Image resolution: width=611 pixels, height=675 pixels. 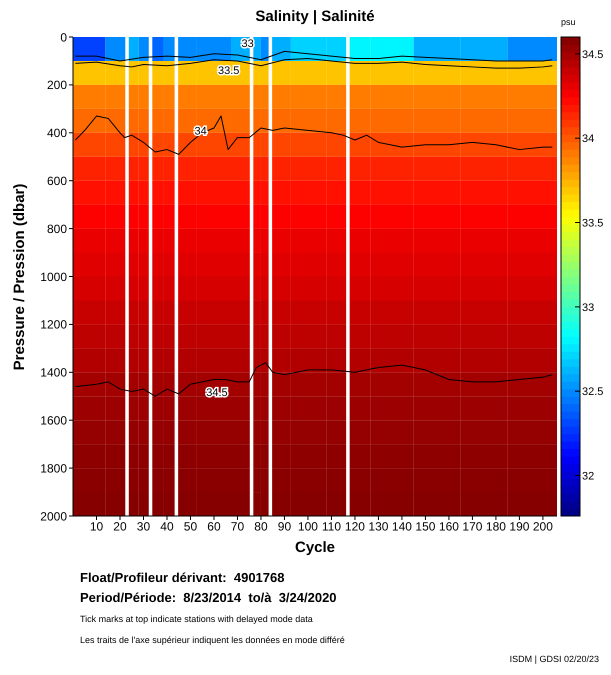 I want to click on x-tick-label: 100, so click(x=308, y=527).